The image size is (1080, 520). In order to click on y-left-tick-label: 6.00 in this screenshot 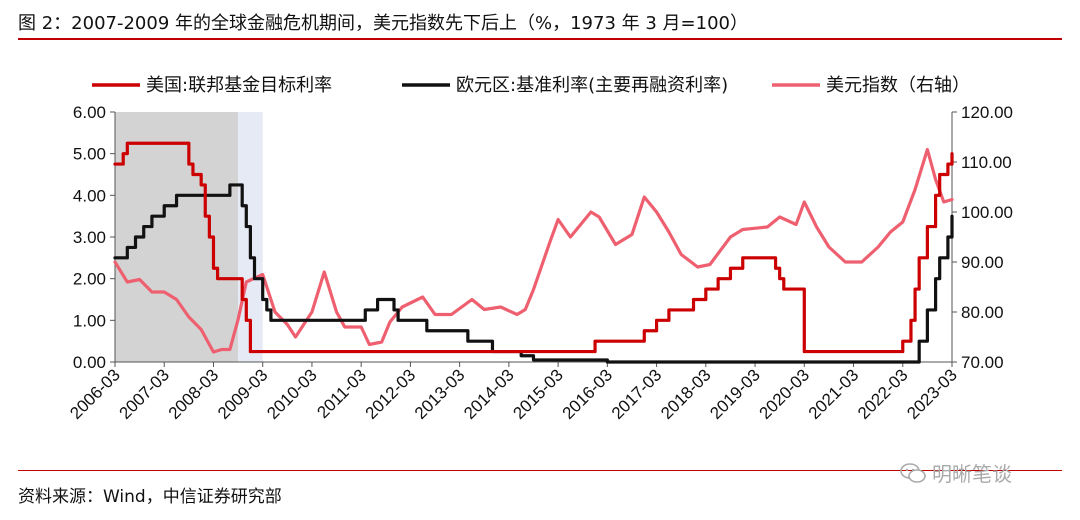, I will do `click(89, 112)`.